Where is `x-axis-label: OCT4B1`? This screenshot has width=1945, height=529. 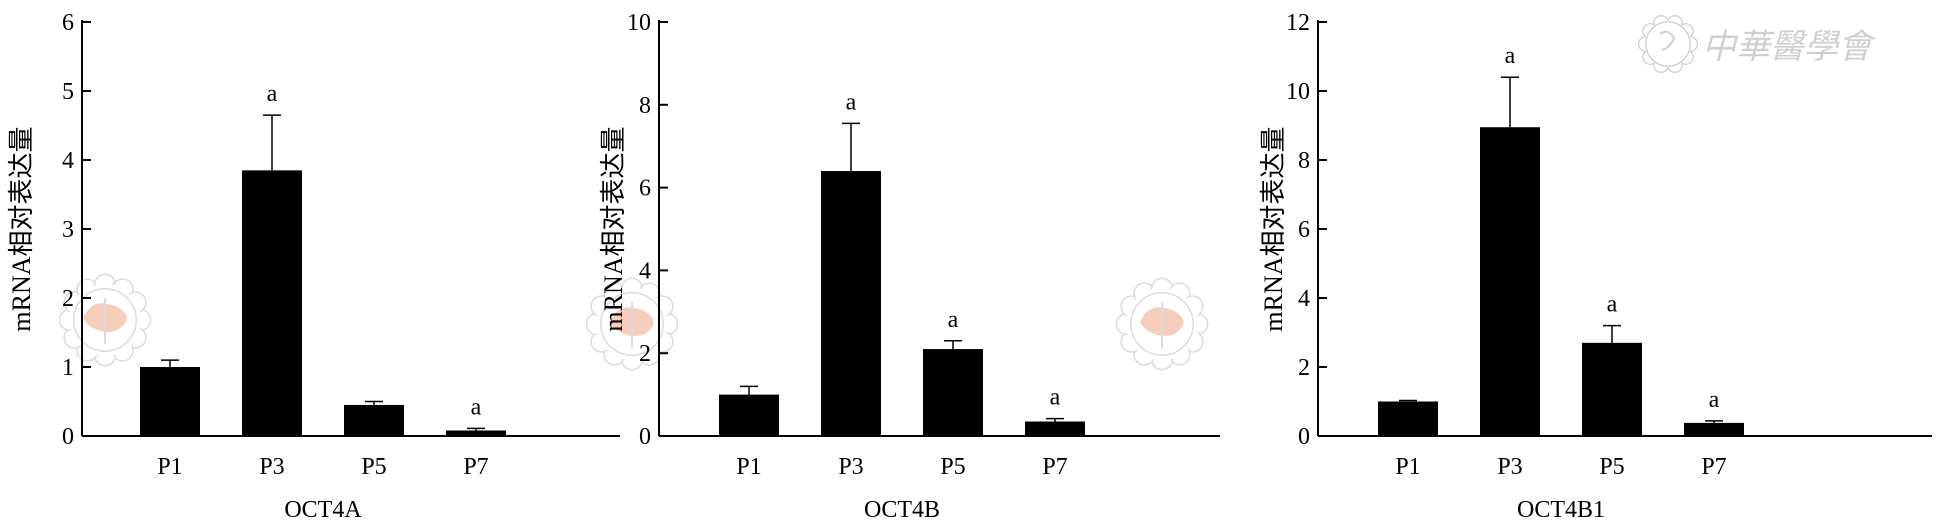
x-axis-label: OCT4B1 is located at coordinates (1561, 510).